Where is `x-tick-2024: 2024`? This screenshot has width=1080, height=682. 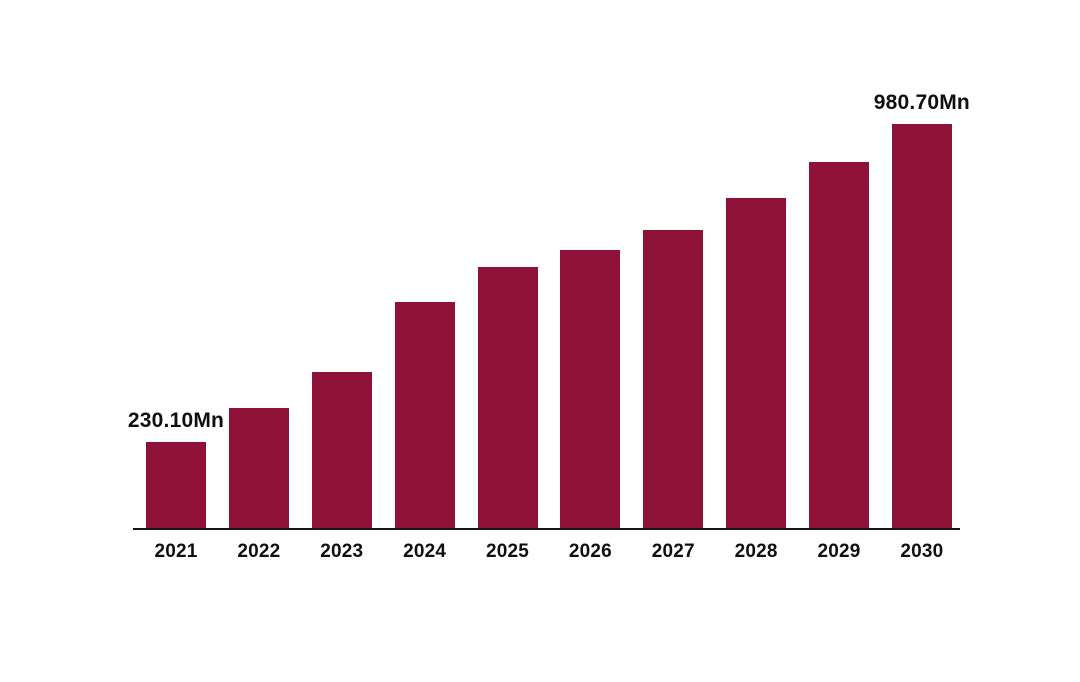
x-tick-2024: 2024 is located at coordinates (425, 551).